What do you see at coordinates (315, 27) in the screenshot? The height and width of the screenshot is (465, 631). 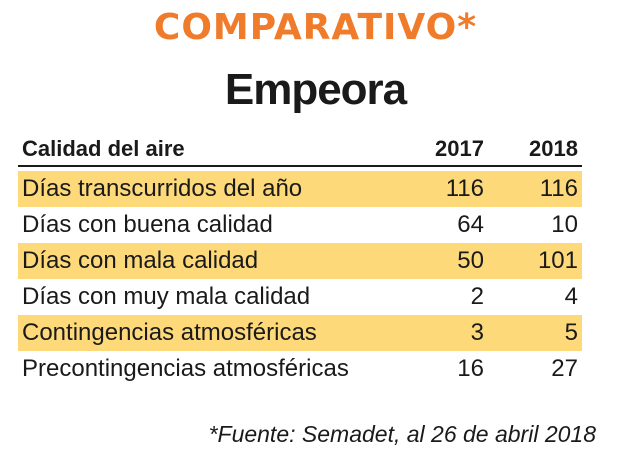 I see `page-title: COMPARATIVO*` at bounding box center [315, 27].